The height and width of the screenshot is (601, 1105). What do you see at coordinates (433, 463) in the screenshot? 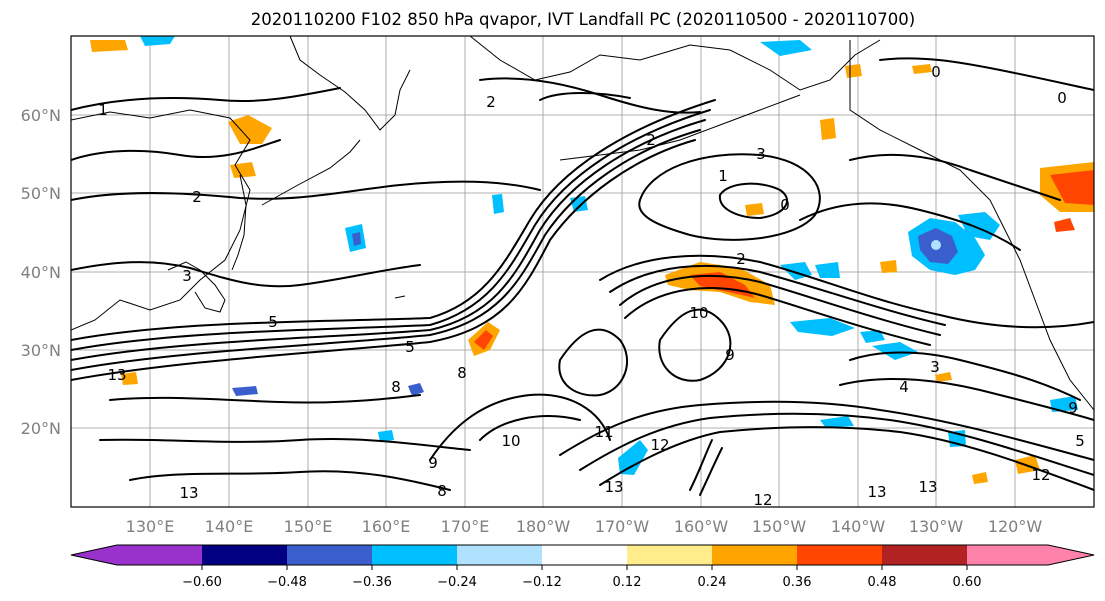
I see `contour-label: 9` at bounding box center [433, 463].